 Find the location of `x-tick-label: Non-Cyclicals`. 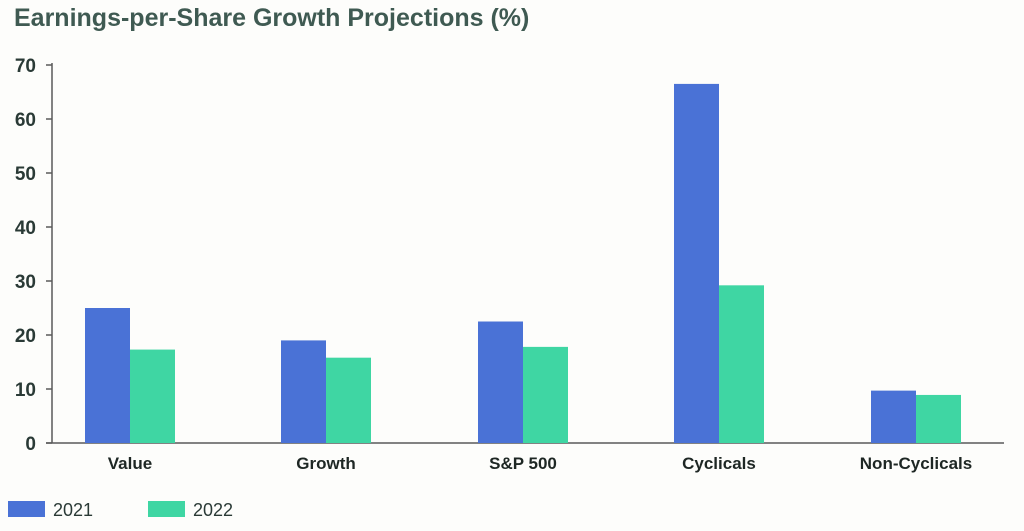

x-tick-label: Non-Cyclicals is located at coordinates (916, 463).